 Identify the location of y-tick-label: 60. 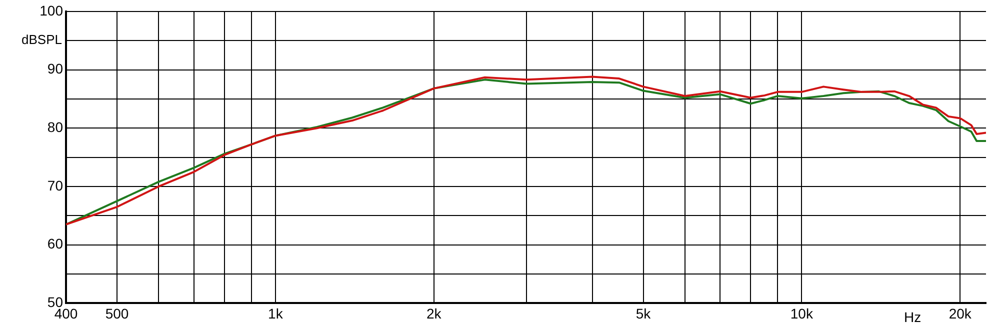
(55, 244).